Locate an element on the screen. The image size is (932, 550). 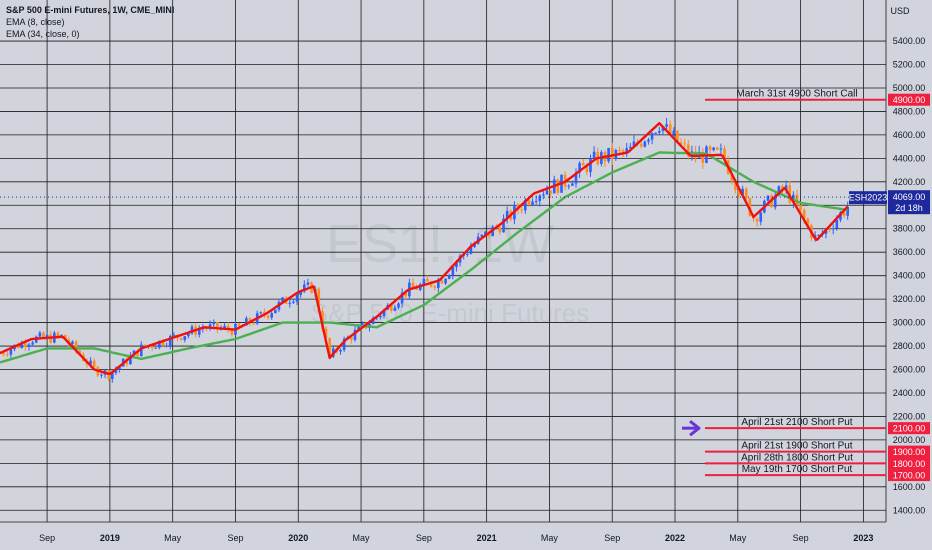
annotation-price: 2100.00 is located at coordinates (909, 429).